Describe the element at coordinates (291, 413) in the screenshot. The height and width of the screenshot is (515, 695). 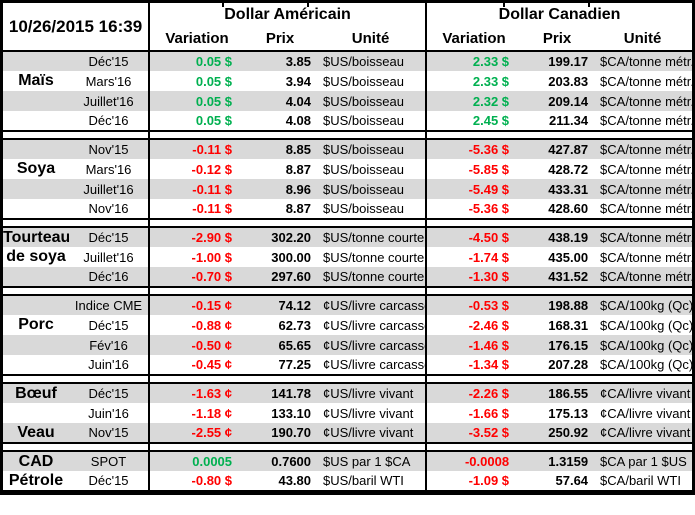
I see `us-price: 133.10` at that location.